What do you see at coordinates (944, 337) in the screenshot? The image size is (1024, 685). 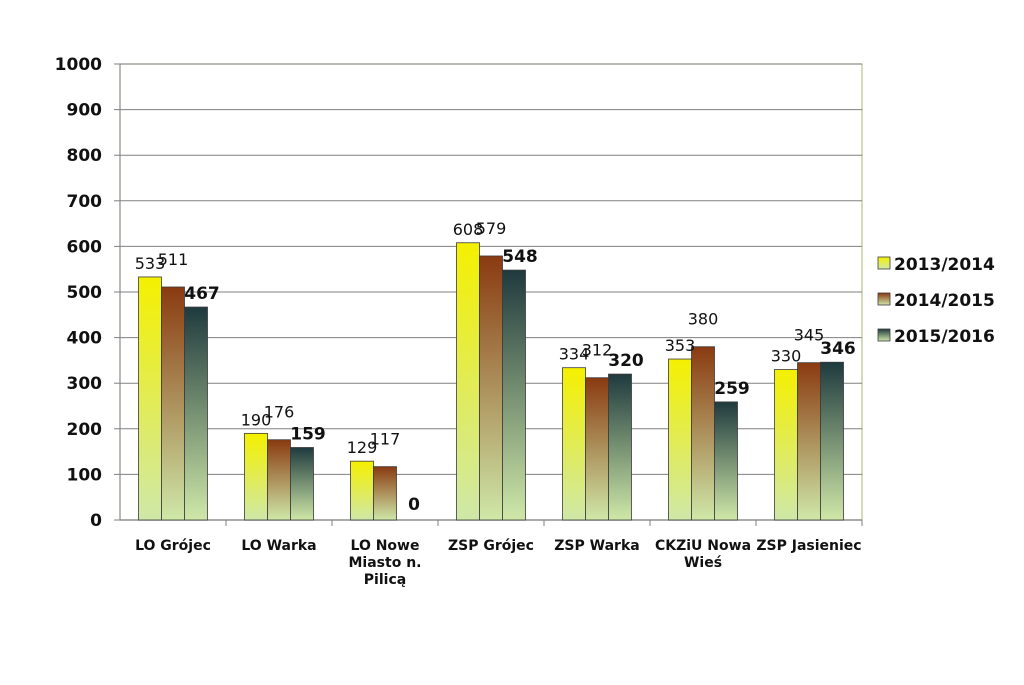 I see `legend-label: 2015/2016` at bounding box center [944, 337].